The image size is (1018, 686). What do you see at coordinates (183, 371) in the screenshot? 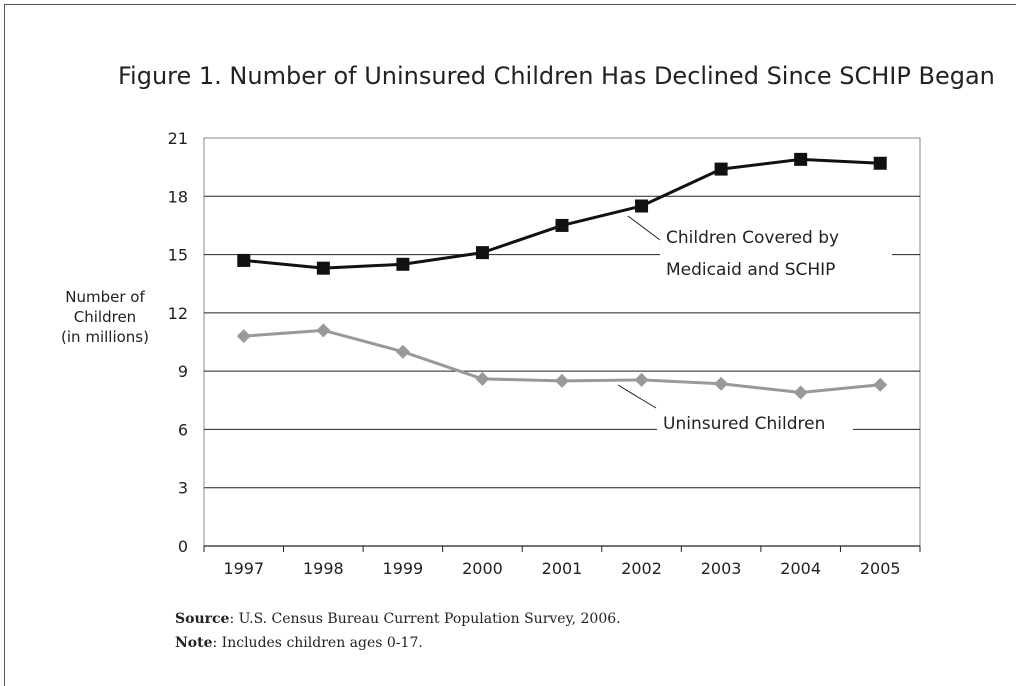
I see `y-tick-label: 9` at bounding box center [183, 371].